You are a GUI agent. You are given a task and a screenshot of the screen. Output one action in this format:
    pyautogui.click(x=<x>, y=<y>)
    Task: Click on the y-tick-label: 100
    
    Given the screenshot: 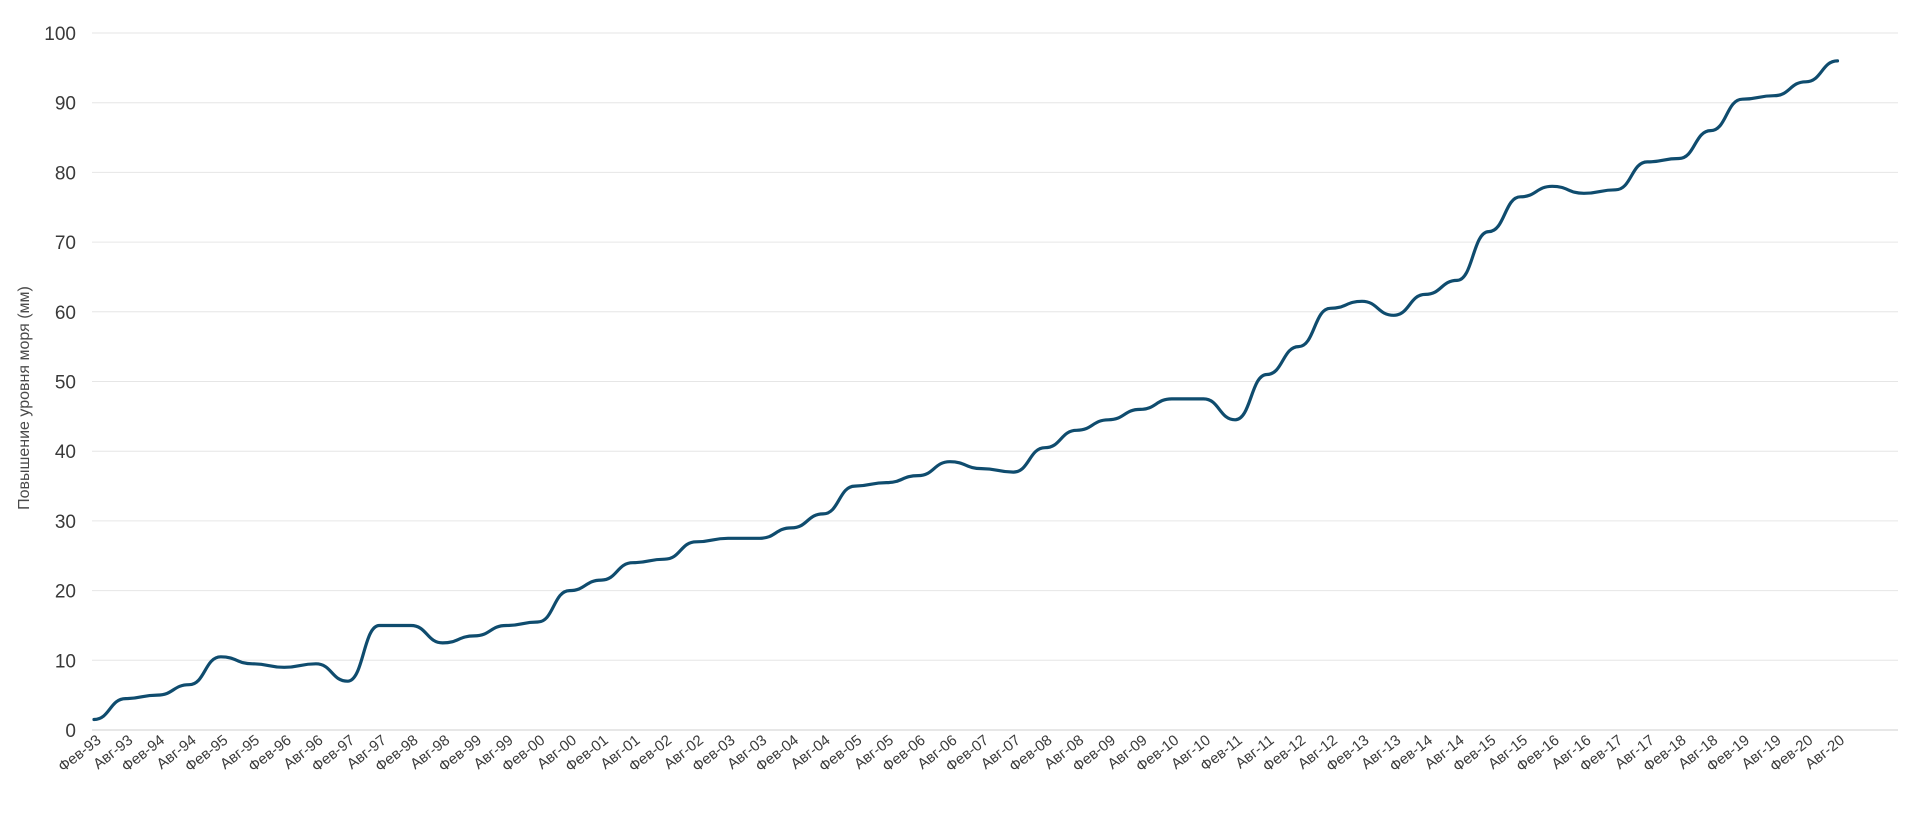 What is the action you would take?
    pyautogui.click(x=60, y=34)
    